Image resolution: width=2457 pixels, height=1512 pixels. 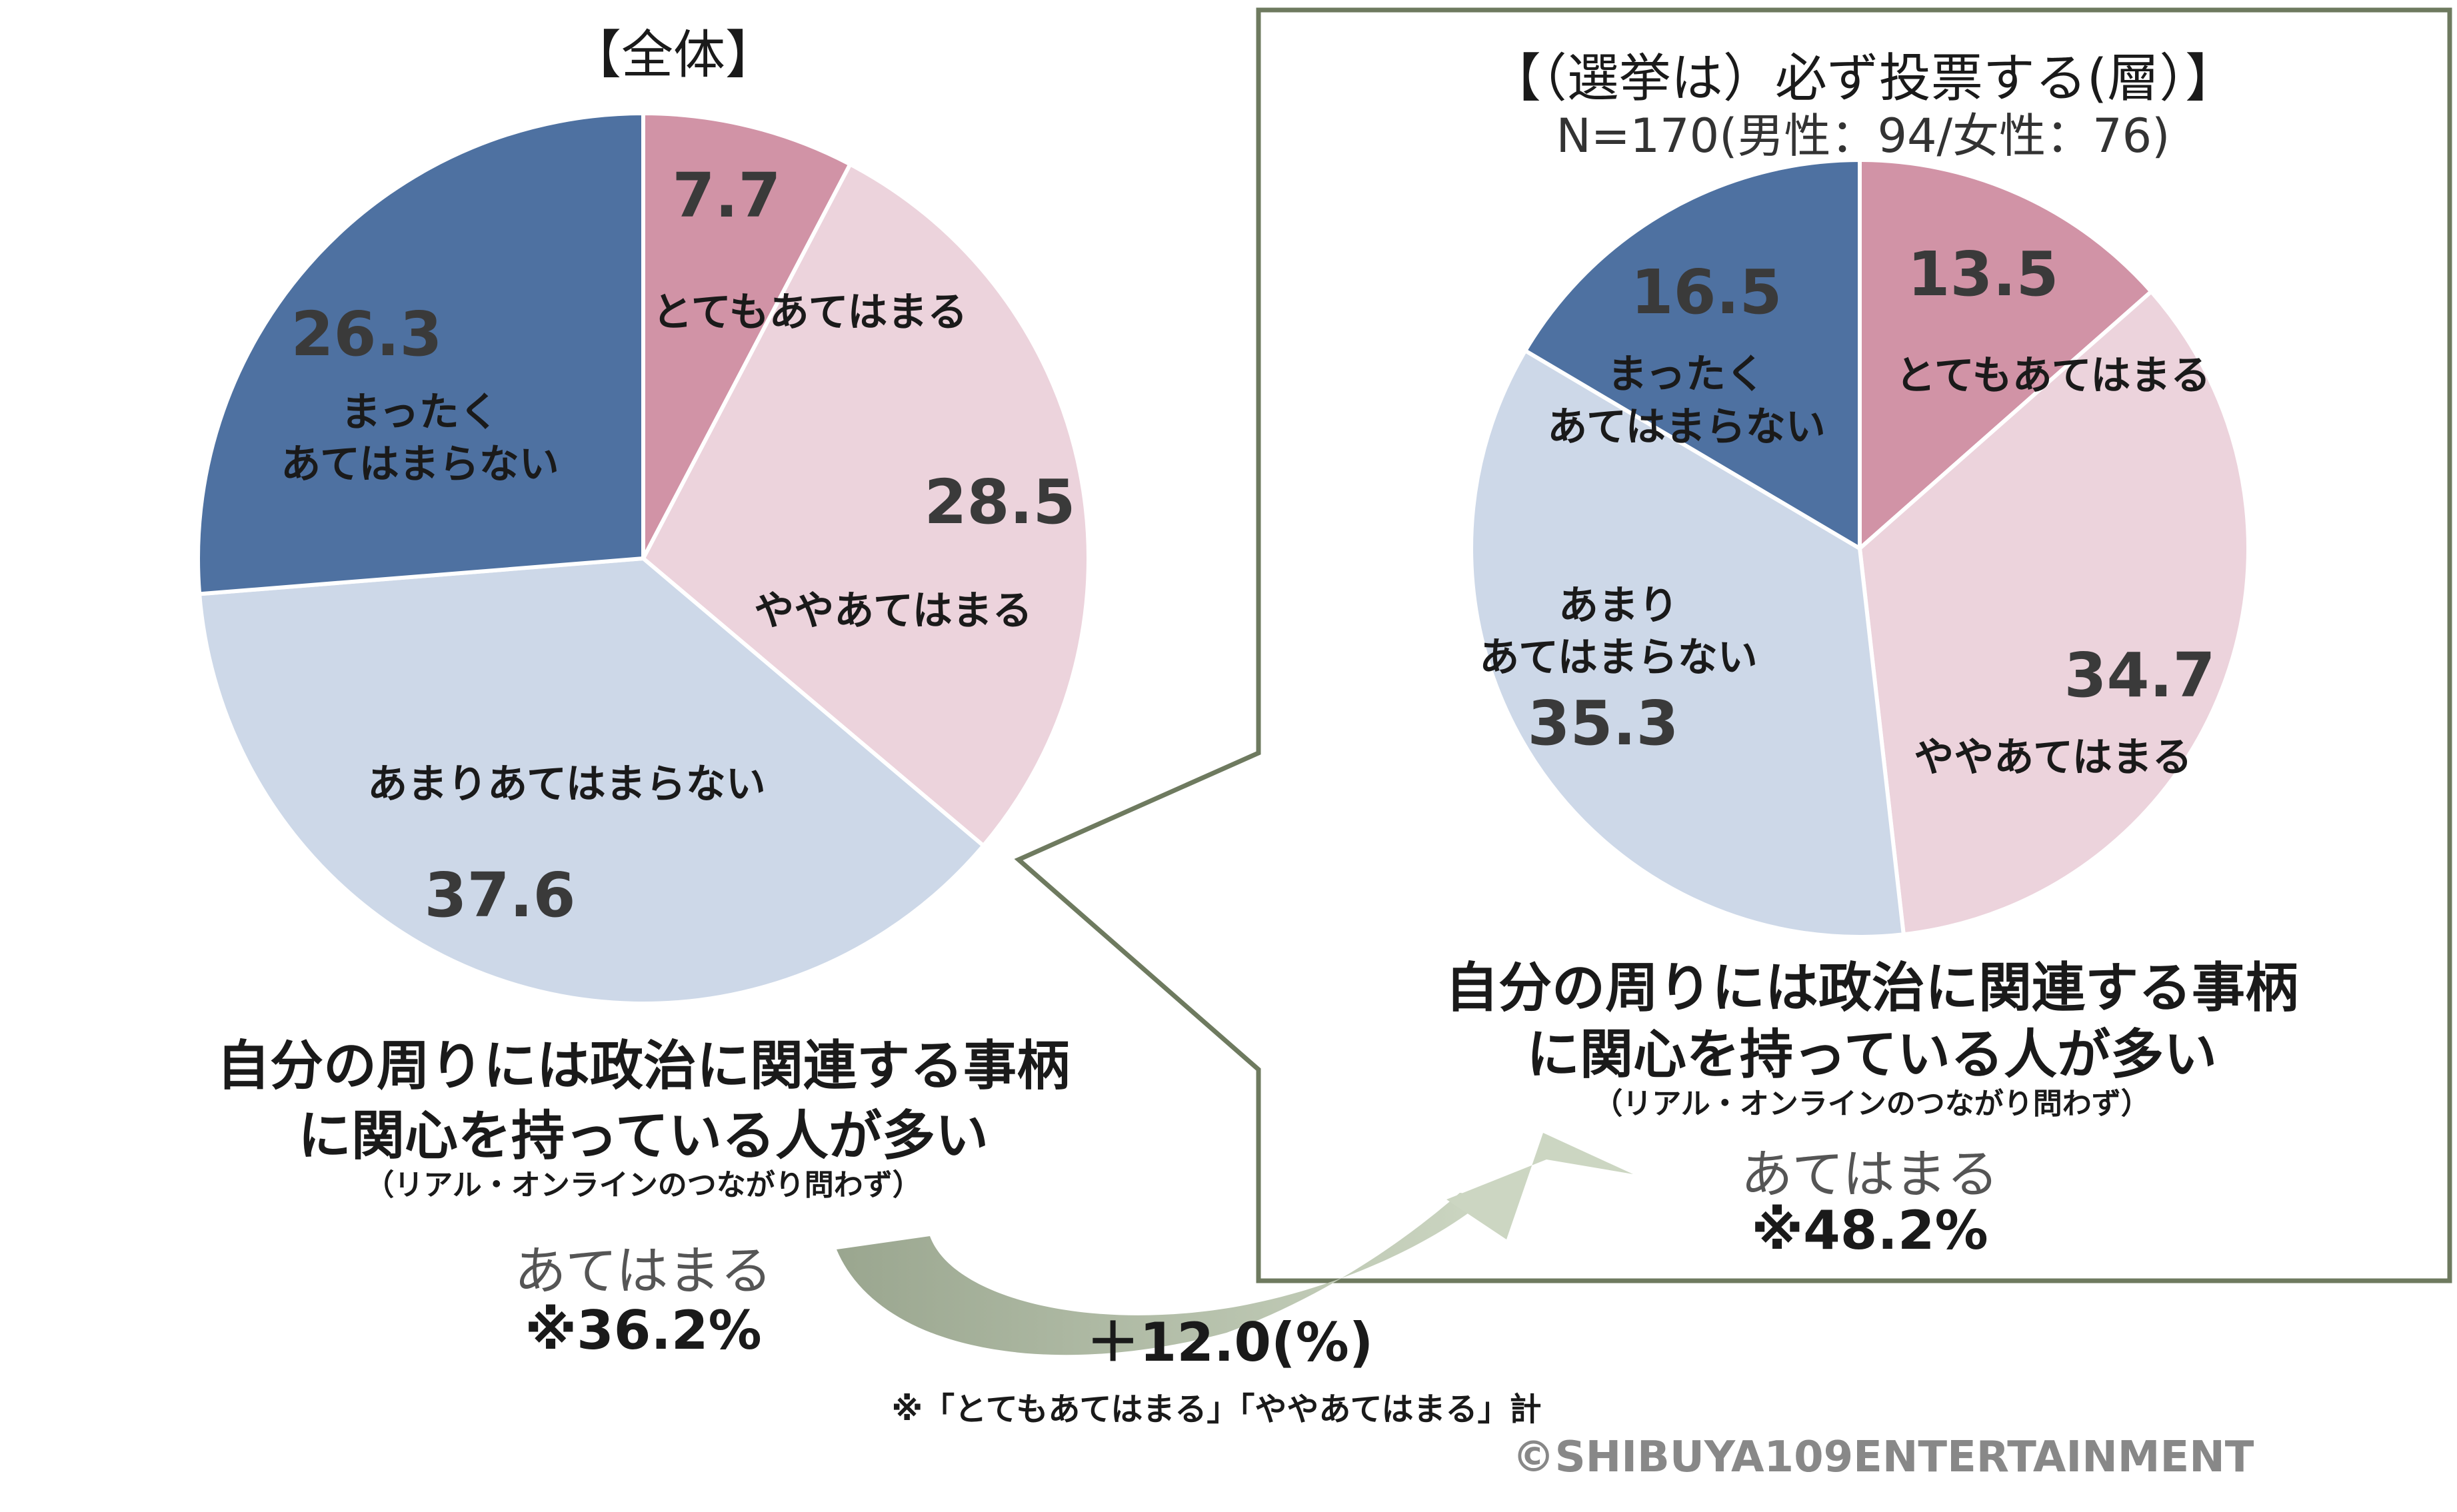 I want to click on left-label-mattaku-1: まったく, so click(x=420, y=412).